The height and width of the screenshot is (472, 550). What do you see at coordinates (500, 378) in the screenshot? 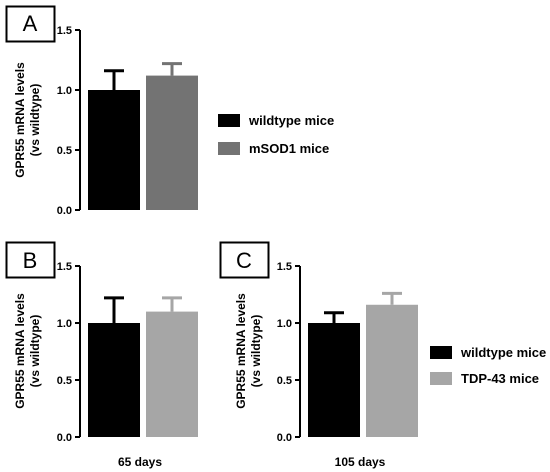
I see `legend-label: TDP-43 mice` at bounding box center [500, 378].